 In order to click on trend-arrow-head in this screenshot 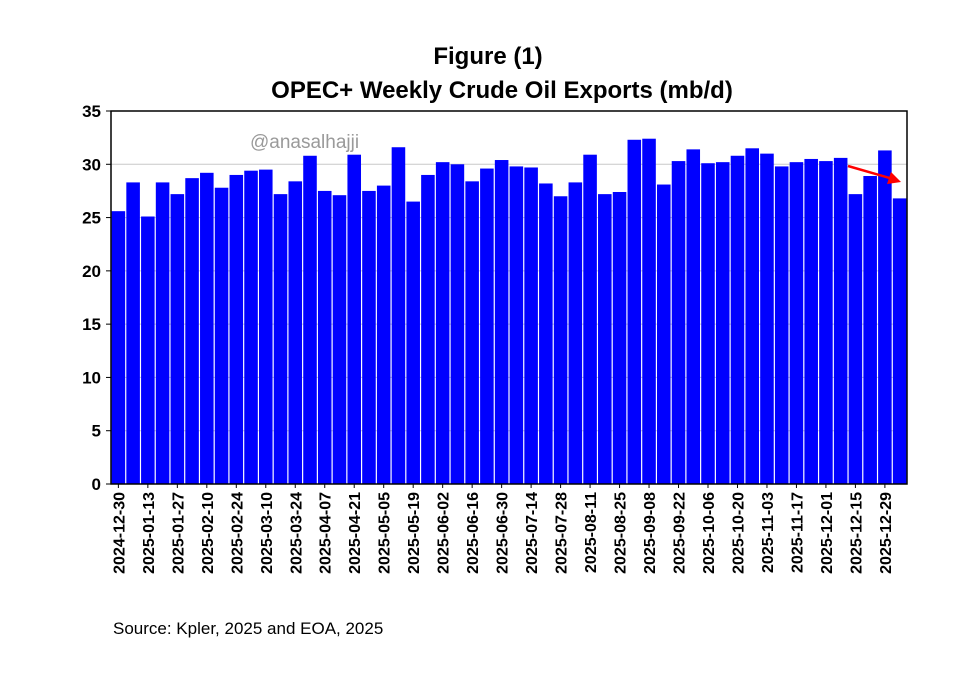, I will do `click(894, 178)`.